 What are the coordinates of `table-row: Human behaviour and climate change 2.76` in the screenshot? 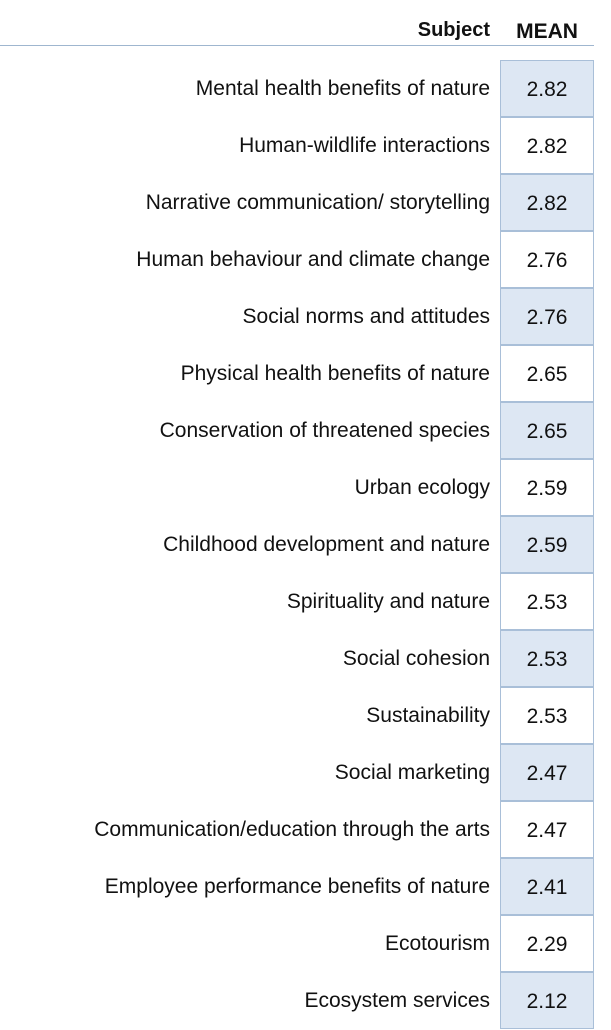 It's located at (305, 259).